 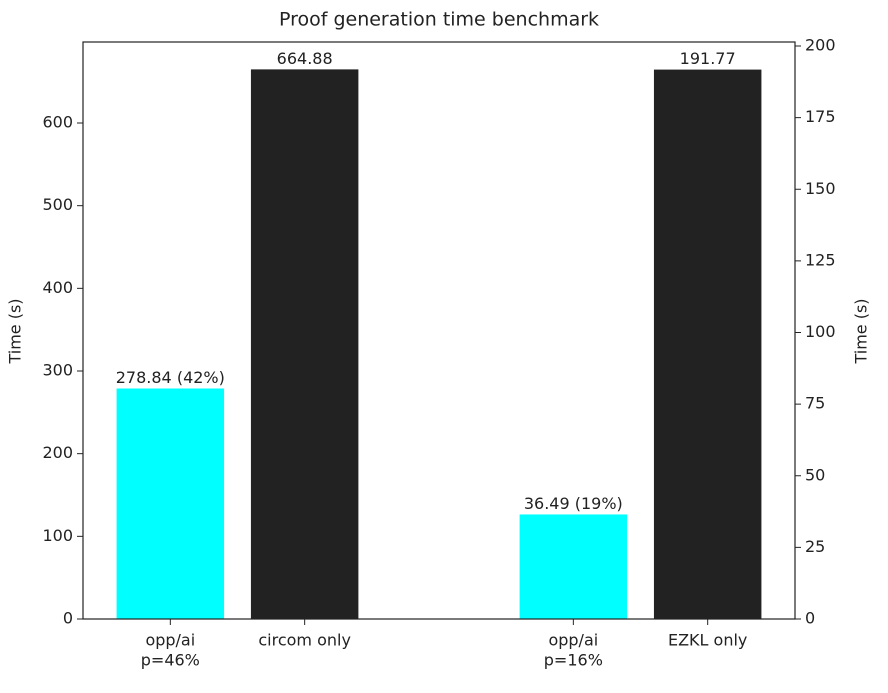 What do you see at coordinates (68, 618) in the screenshot?
I see `y-tick-label: 0` at bounding box center [68, 618].